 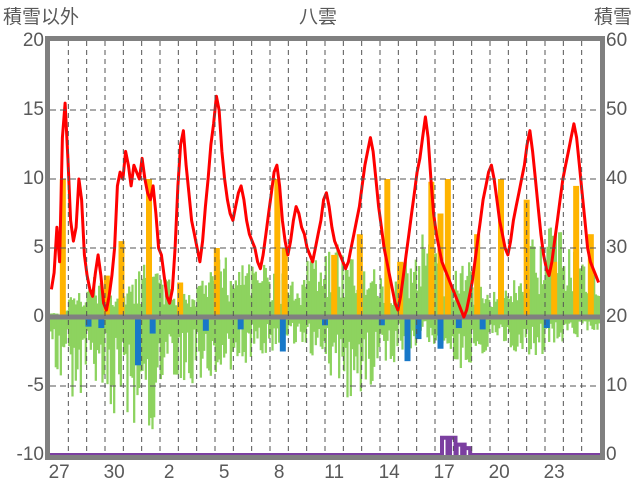 What do you see at coordinates (33, 178) in the screenshot?
I see `y-axis-left-tick-label: 10` at bounding box center [33, 178].